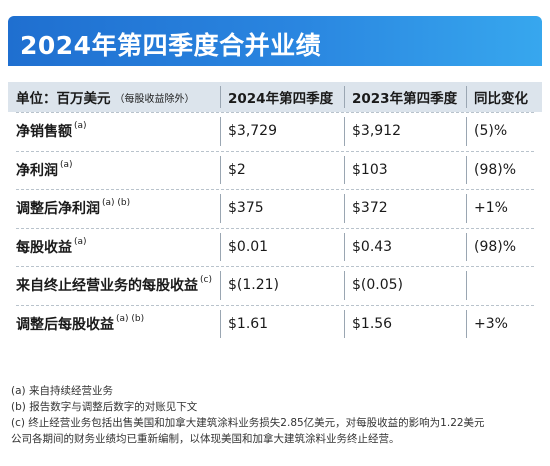  Describe the element at coordinates (376, 131) in the screenshot. I see `value-2023: $3,912` at that location.